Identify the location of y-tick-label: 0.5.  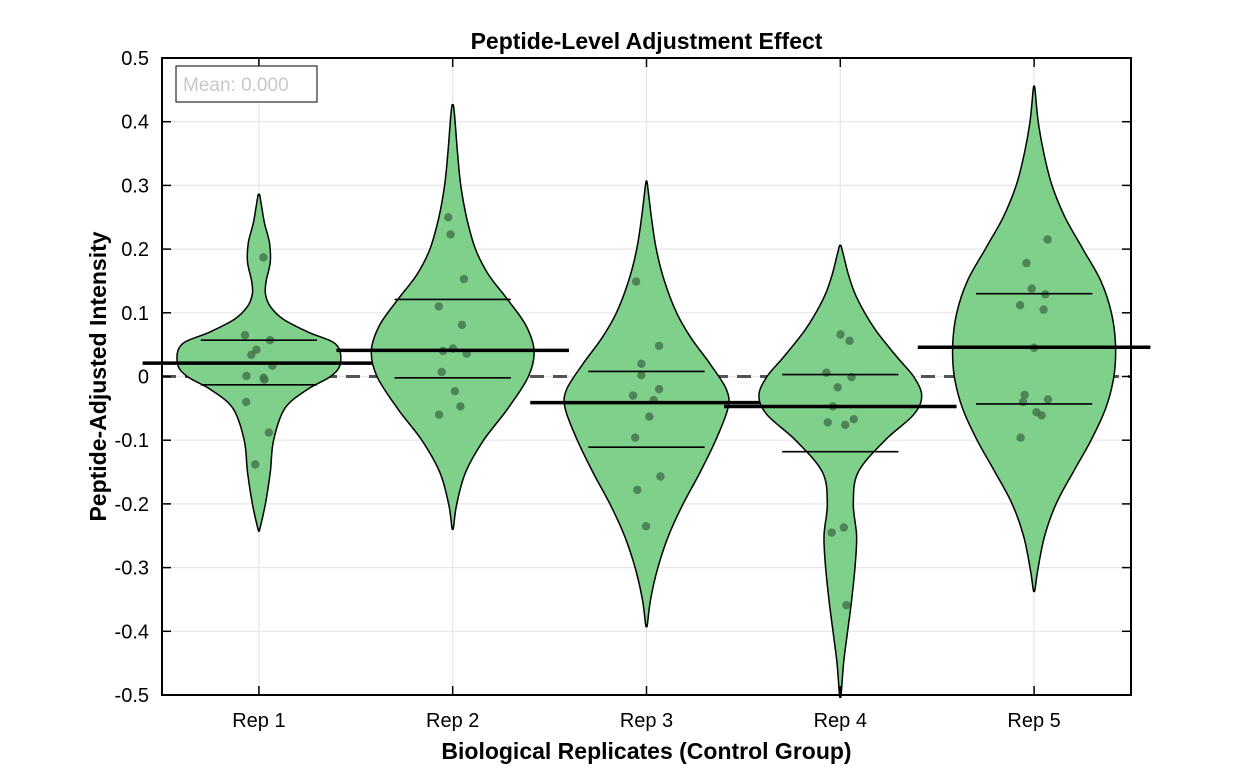
(135, 59).